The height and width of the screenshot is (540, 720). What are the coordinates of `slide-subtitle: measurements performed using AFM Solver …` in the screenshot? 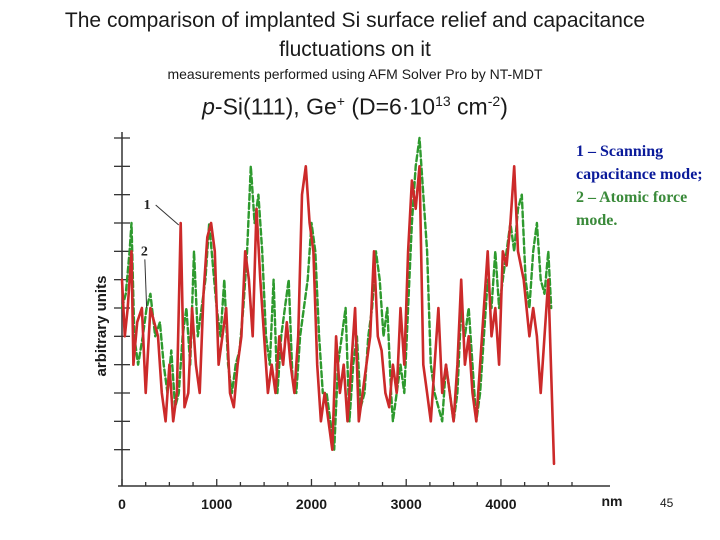 It's located at (355, 74).